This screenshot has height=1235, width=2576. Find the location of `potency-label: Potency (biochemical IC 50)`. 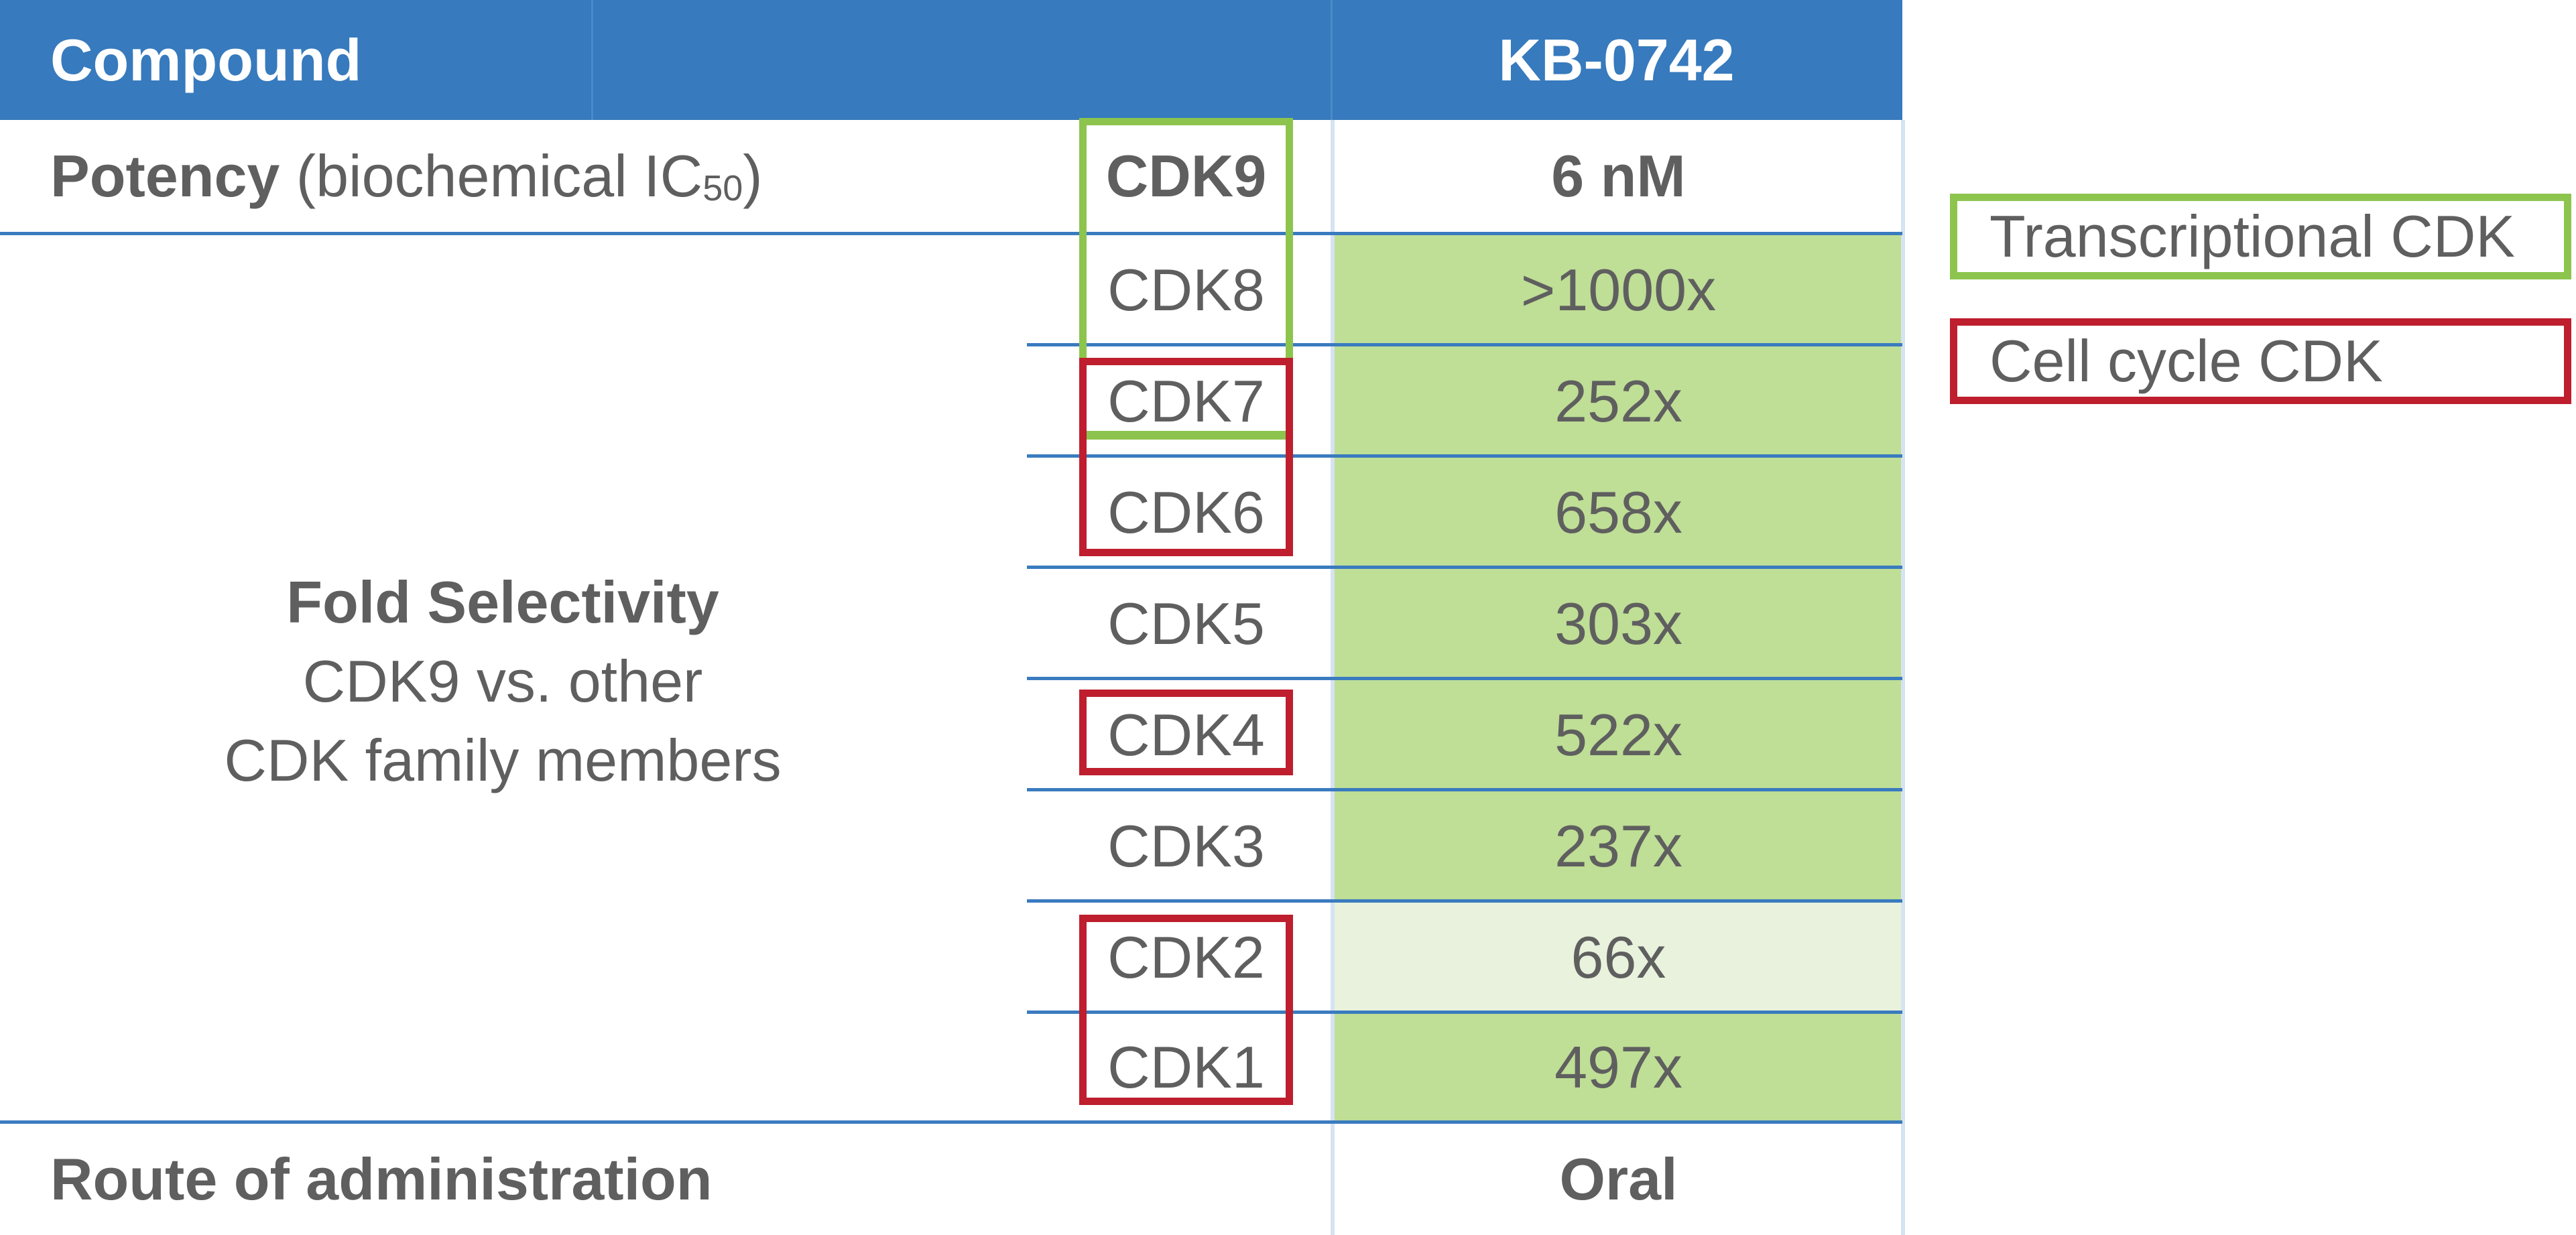

potency-label: Potency (biochemical IC 50) is located at coordinates (407, 176).